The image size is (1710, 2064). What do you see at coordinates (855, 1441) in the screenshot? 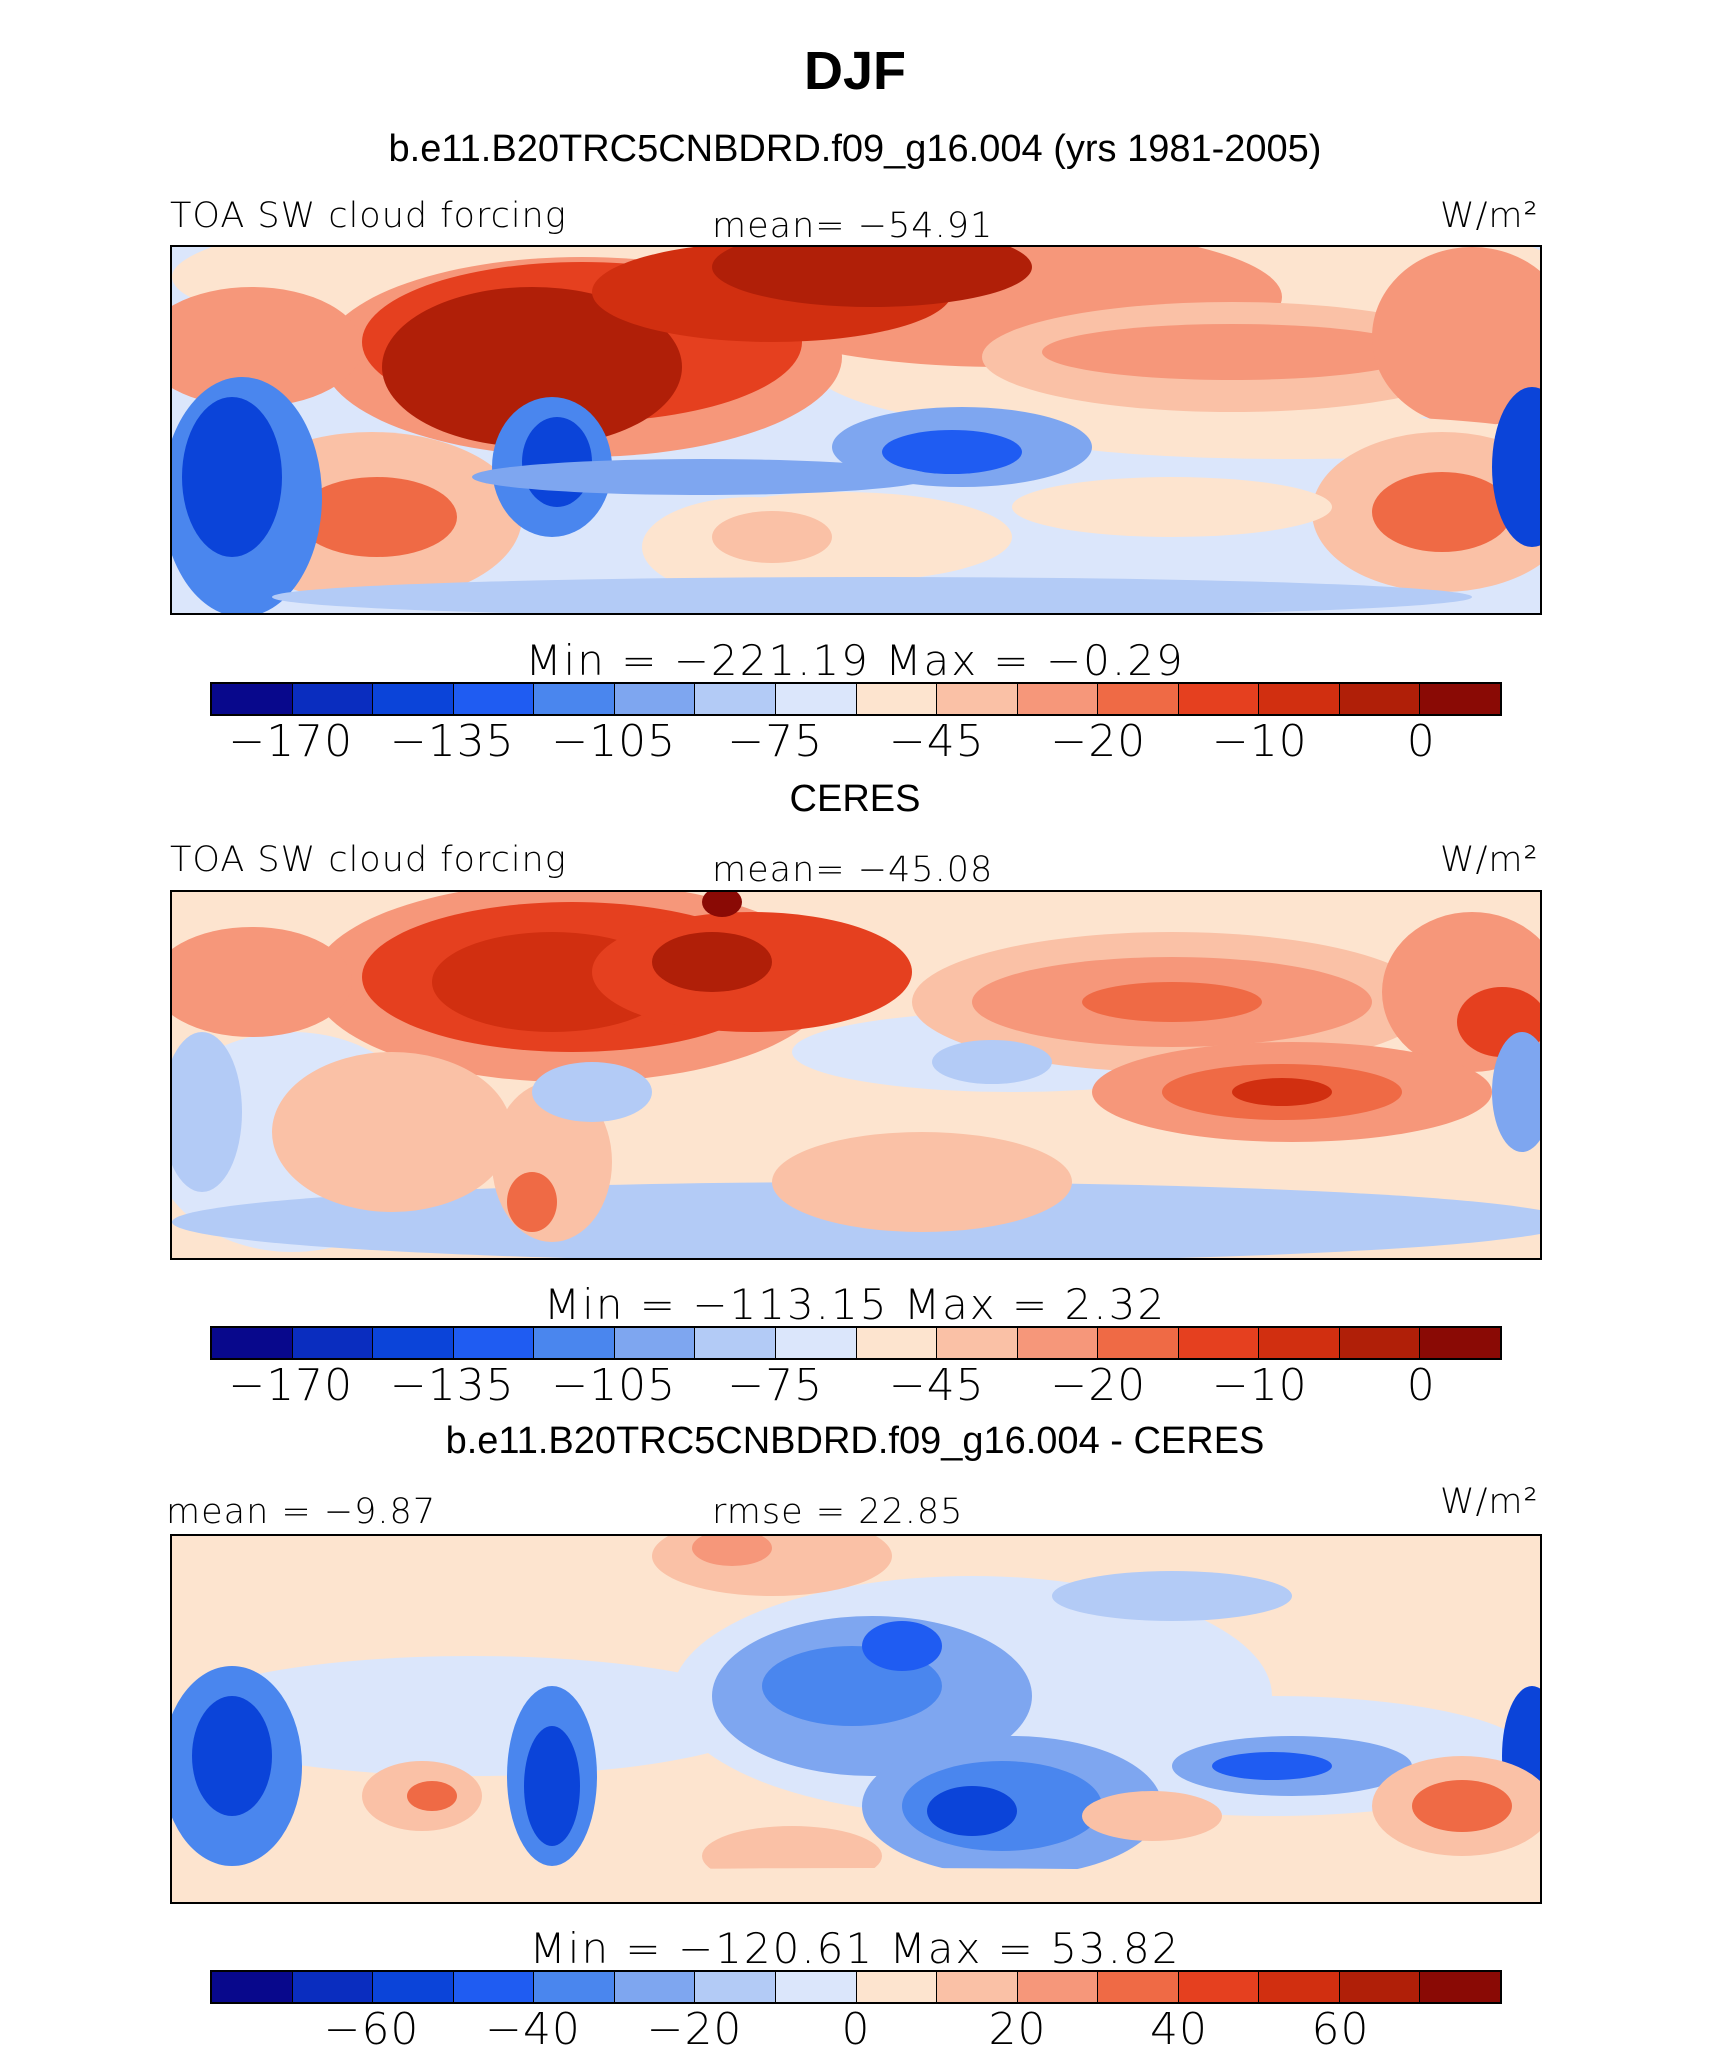
I see `panel-3-title: b.e11.B20TRC5CNBDRD.f09_g16.004 - CERES` at bounding box center [855, 1441].